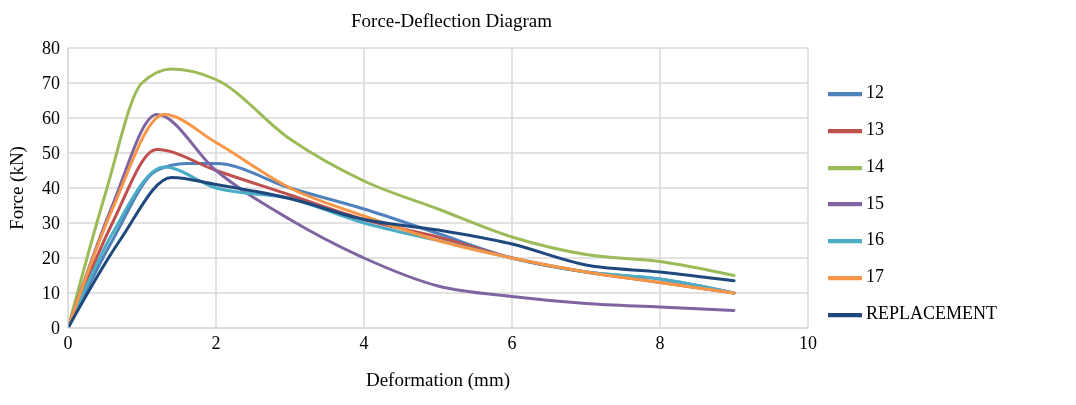  I want to click on chart-title: Force-Deflection Diagram, so click(451, 21).